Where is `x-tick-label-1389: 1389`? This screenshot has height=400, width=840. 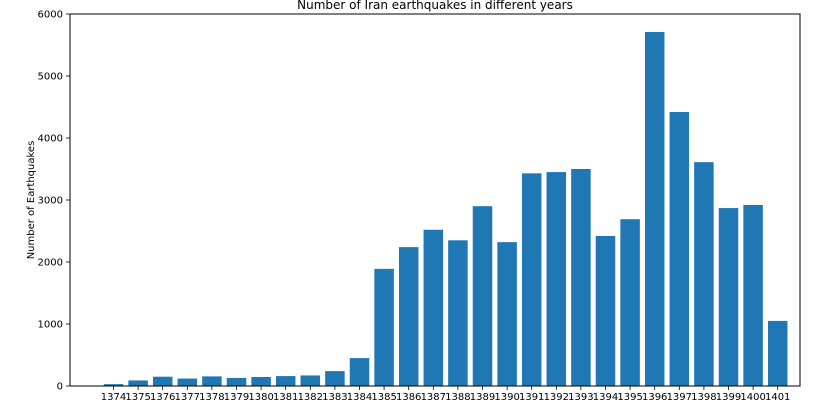 x-tick-label-1389: 1389 is located at coordinates (482, 396).